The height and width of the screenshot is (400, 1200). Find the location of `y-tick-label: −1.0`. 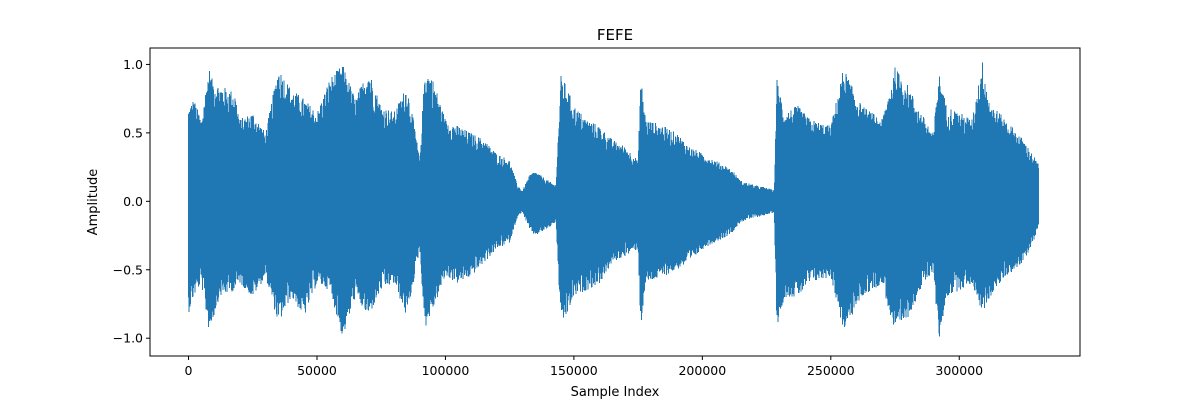

y-tick-label: −1.0 is located at coordinates (128, 338).